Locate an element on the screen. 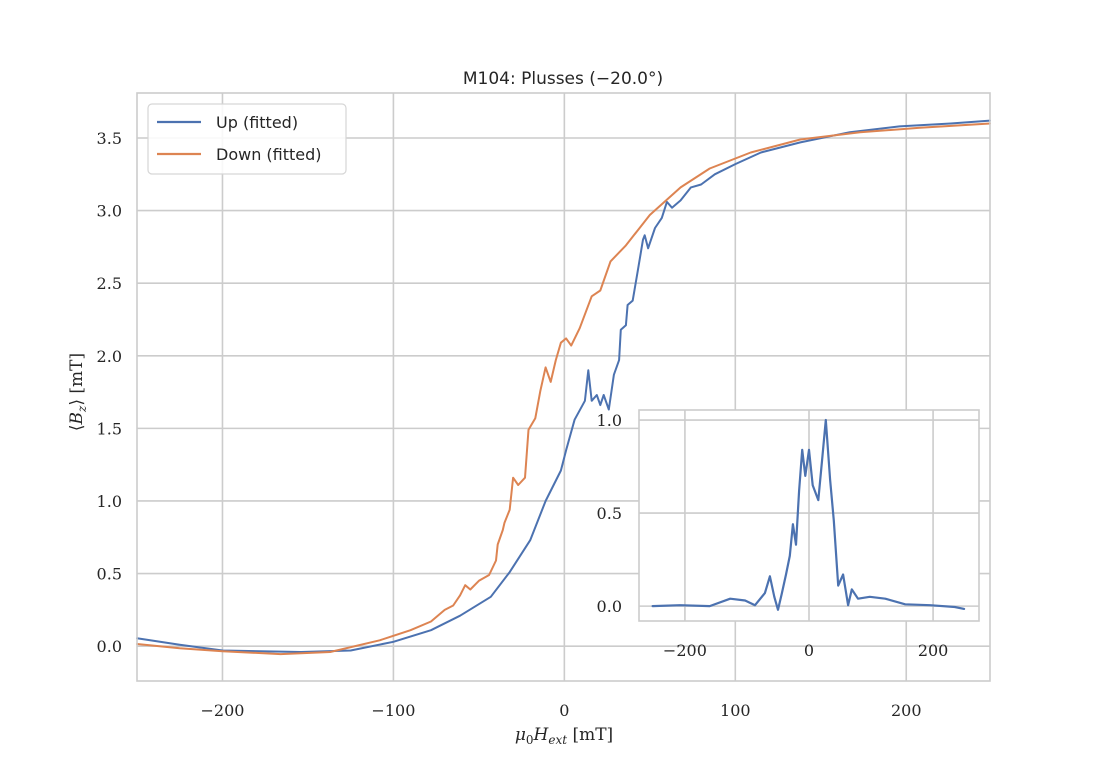  chart-title: M104: Plusses (−20.0°) is located at coordinates (563, 79).